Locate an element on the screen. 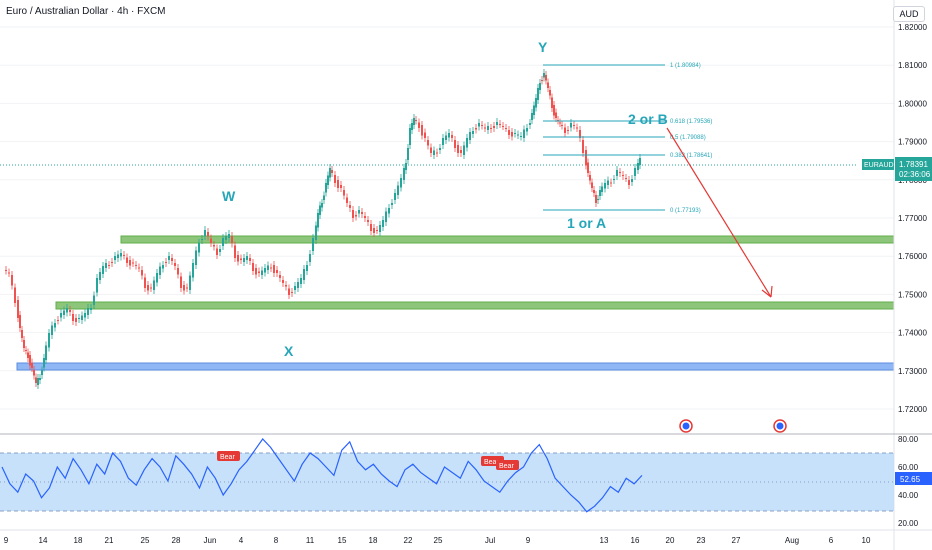 The image size is (932, 550). time-tick-label: Jul is located at coordinates (490, 540).